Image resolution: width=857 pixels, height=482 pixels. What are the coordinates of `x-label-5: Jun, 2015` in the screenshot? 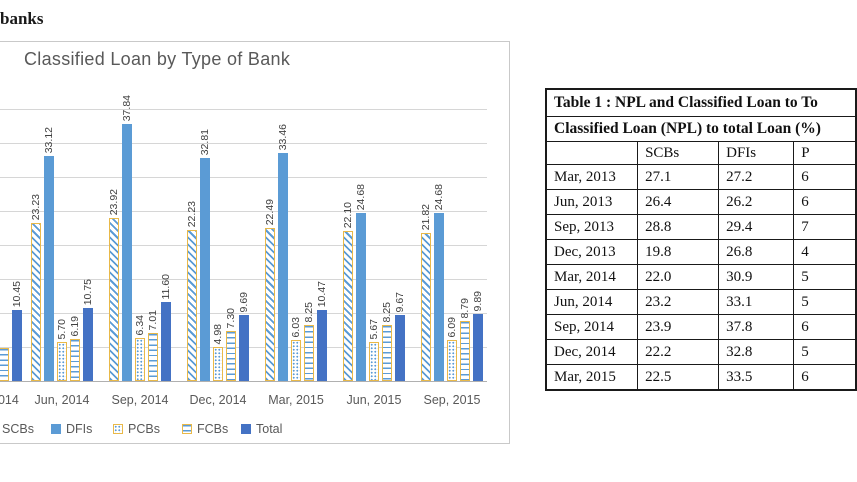 It's located at (374, 400).